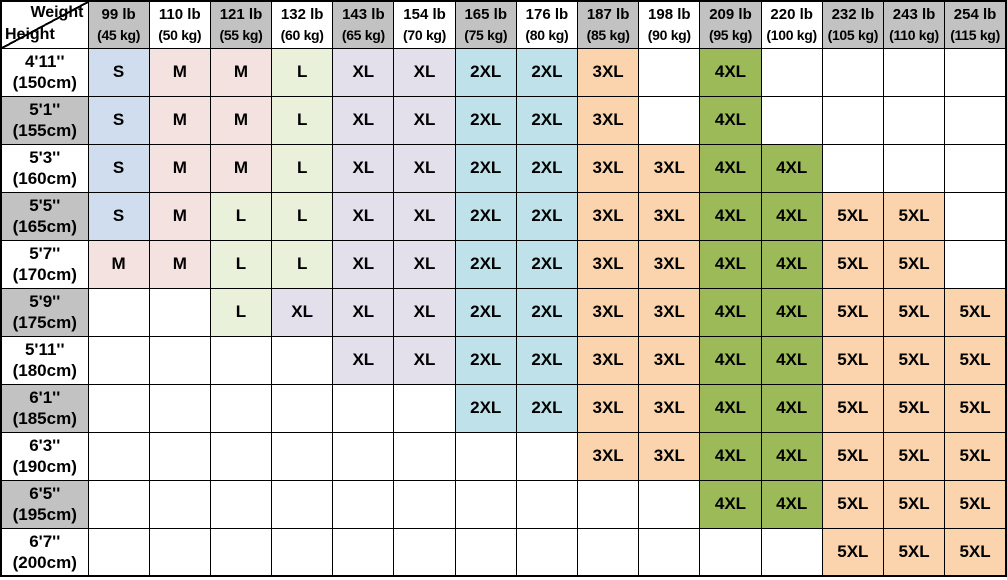  What do you see at coordinates (503, 168) in the screenshot?
I see `table-row: 5'3'' (160cm) S M M L XL XL 2XL 2XL 3XL 3XL 4XL 4XL` at bounding box center [503, 168].